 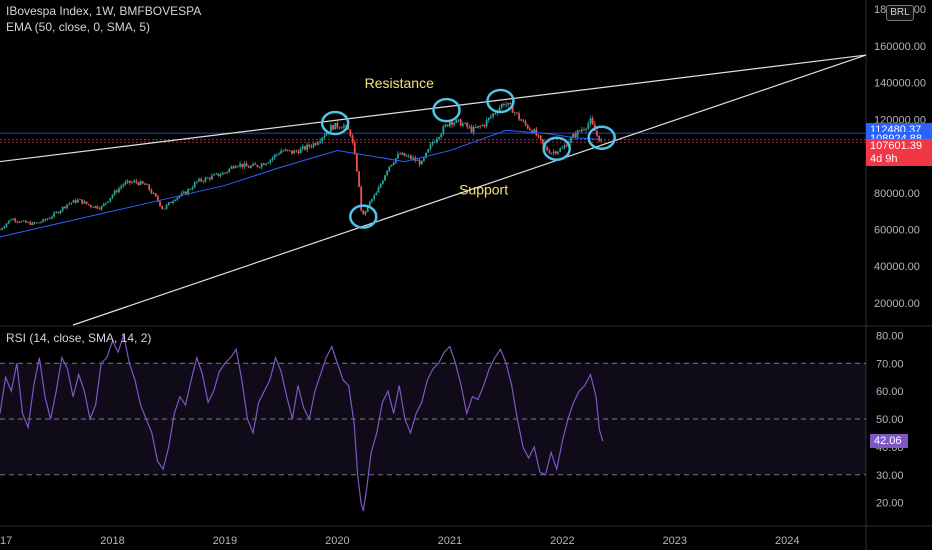 What do you see at coordinates (899, 159) in the screenshot?
I see `price-tag: 4d 9h` at bounding box center [899, 159].